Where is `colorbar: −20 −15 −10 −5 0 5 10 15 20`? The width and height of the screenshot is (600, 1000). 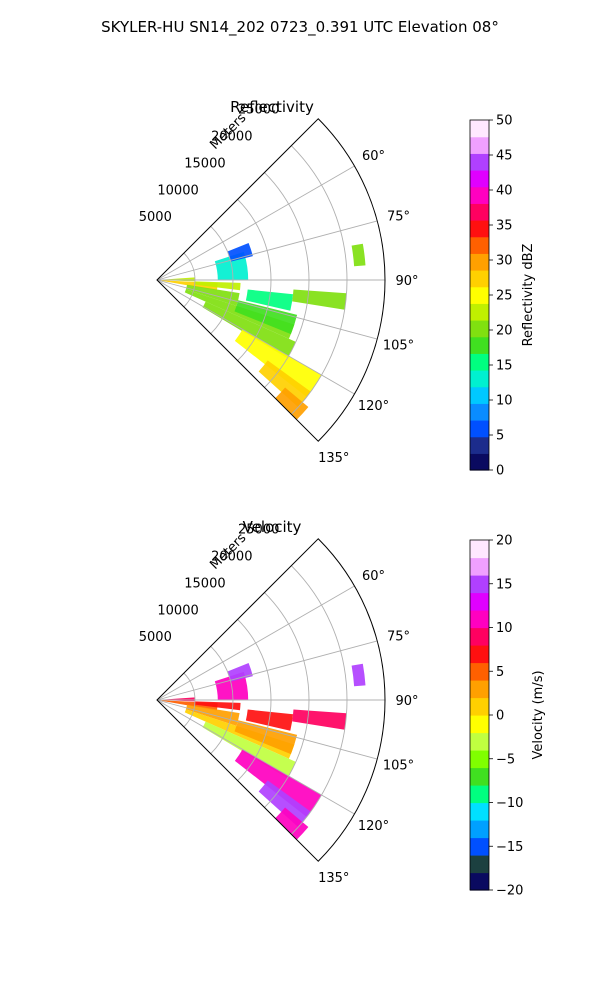 colorbar: −20 −15 −10 −5 0 5 10 15 20 is located at coordinates (496, 716).